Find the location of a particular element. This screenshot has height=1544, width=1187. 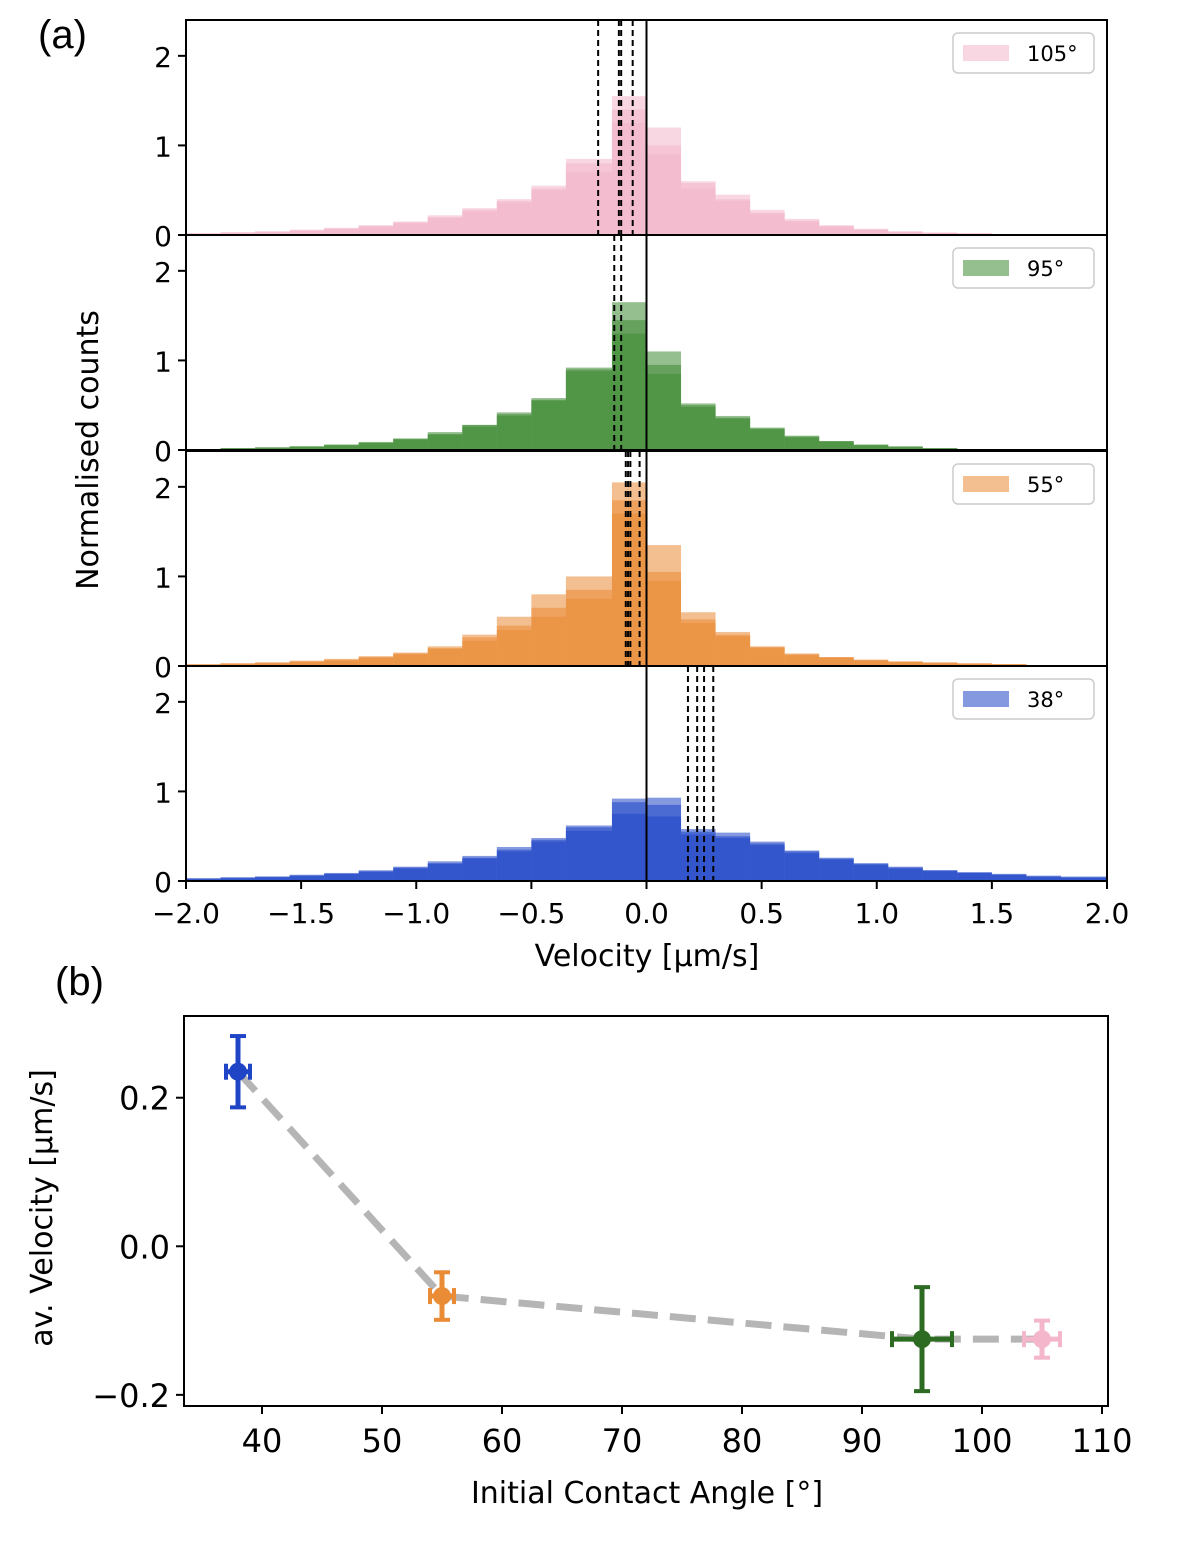

trend-line is located at coordinates (638, 1206).